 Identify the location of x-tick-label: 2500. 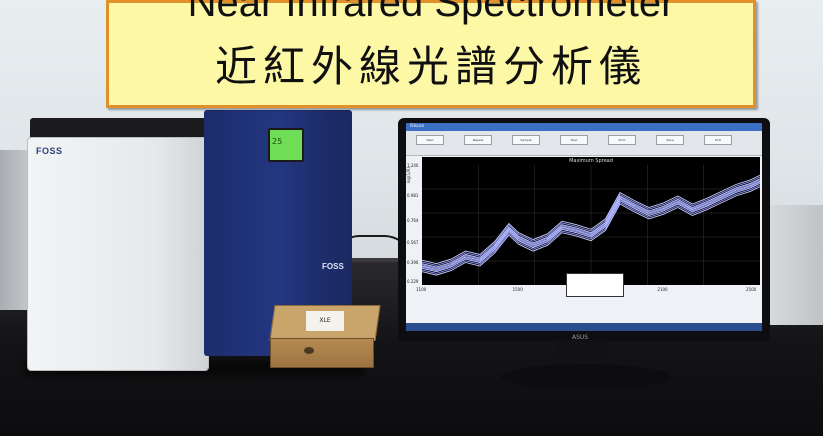
(751, 289).